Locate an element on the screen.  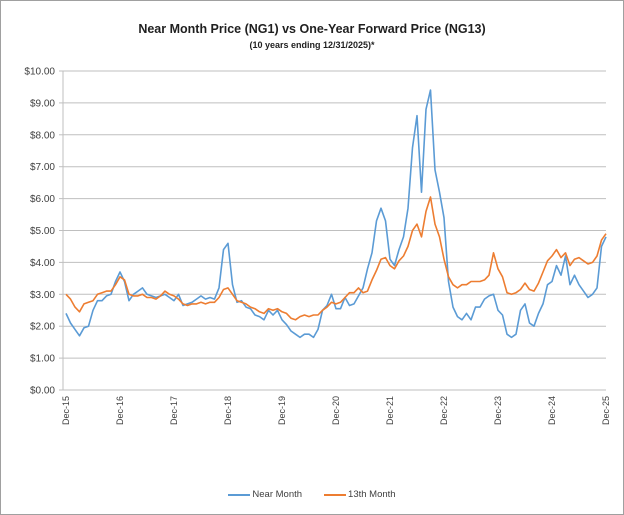
x-tick-label: Dec-17 is located at coordinates (174, 410).